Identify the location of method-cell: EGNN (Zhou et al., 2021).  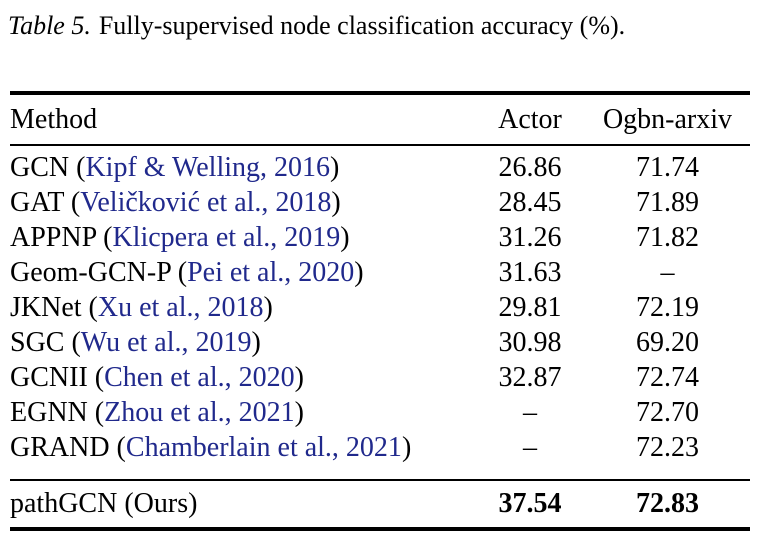
(242, 413).